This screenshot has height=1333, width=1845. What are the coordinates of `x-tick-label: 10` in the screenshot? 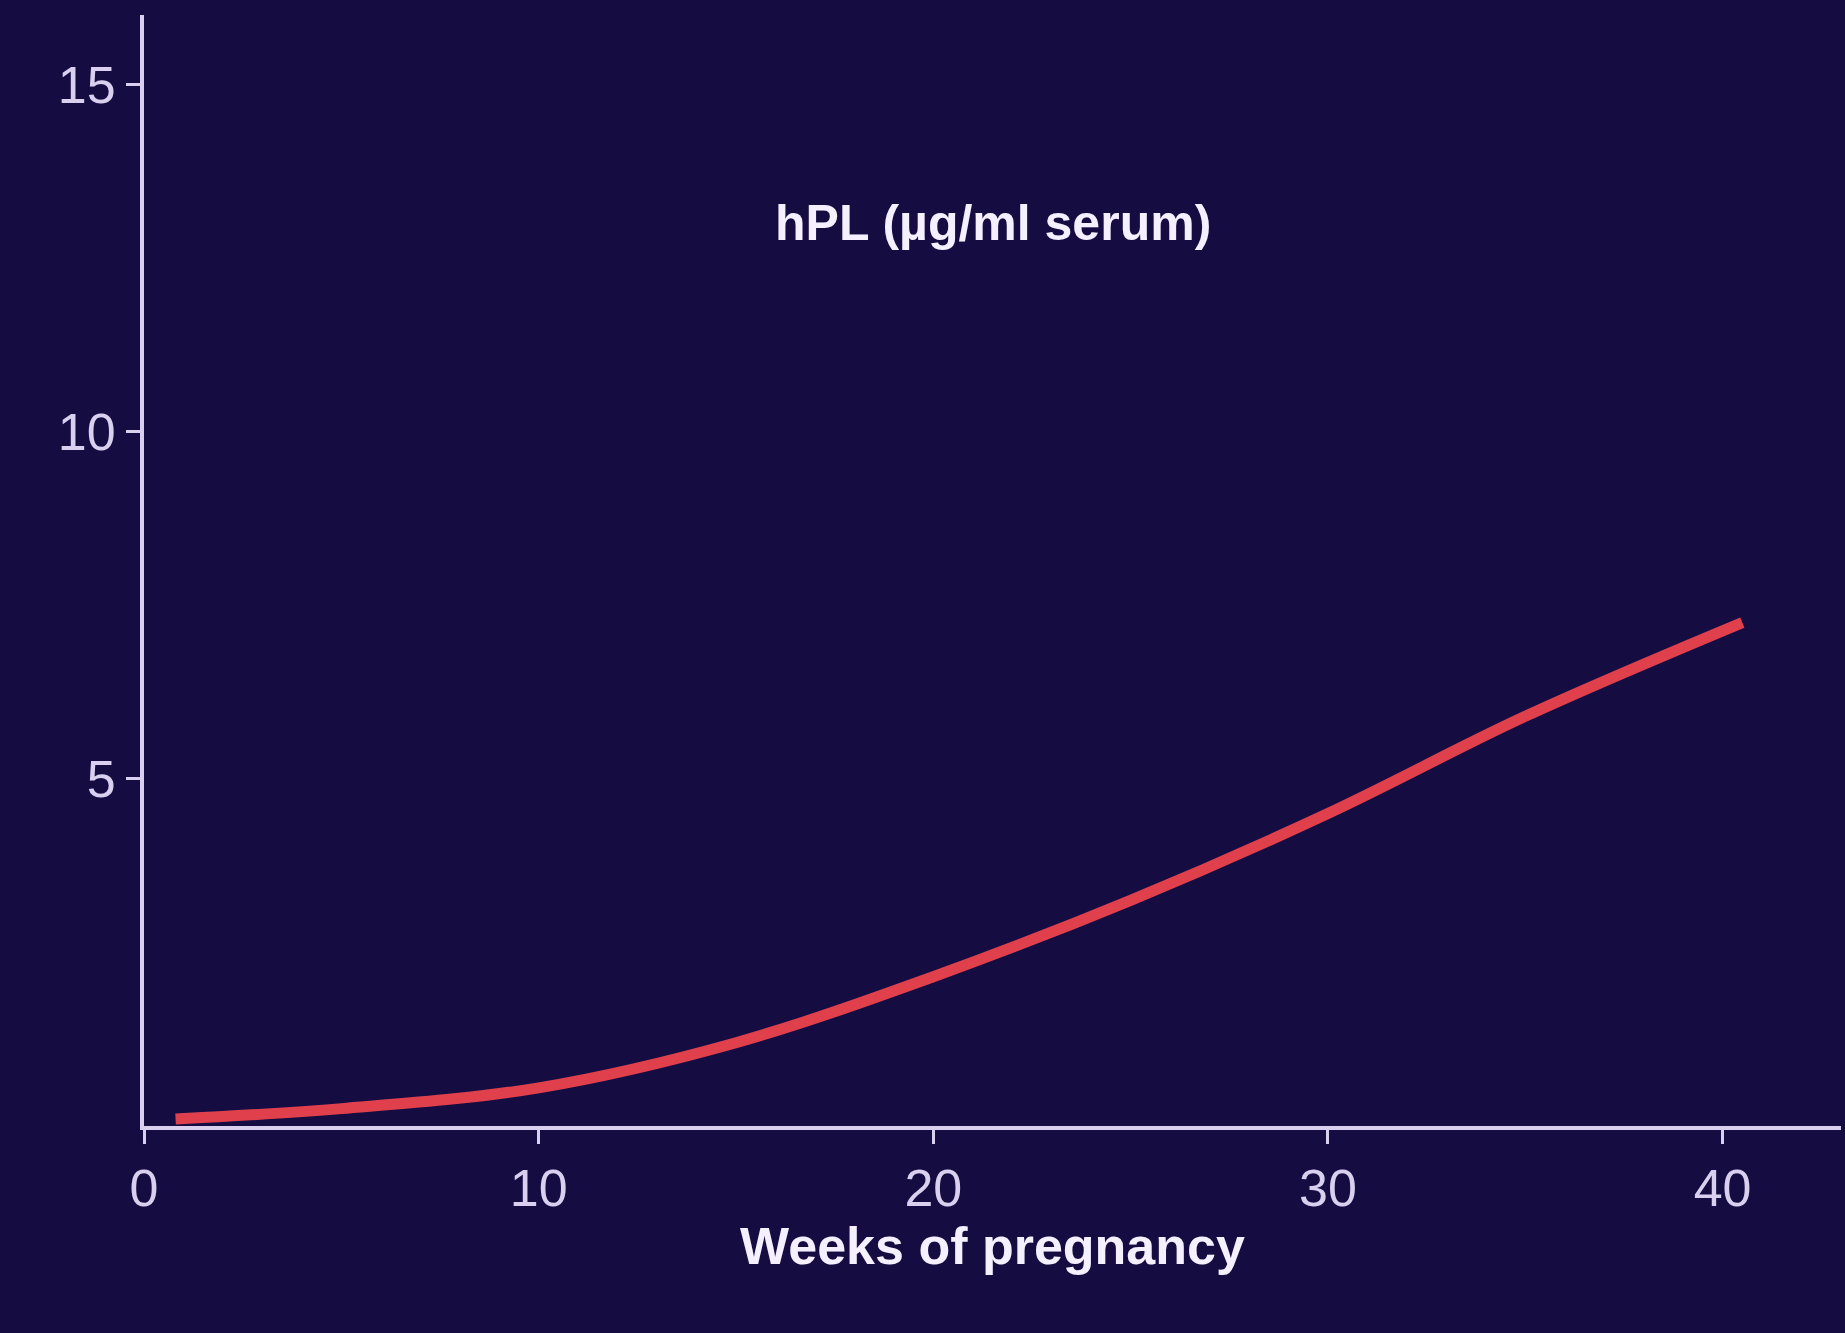 It's located at (538, 1188).